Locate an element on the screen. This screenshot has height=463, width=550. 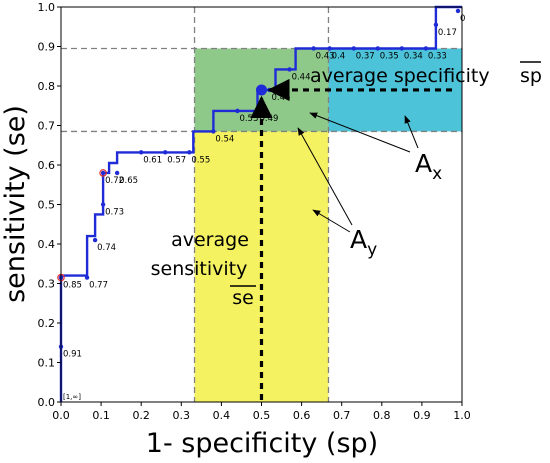
x-tick-label-3: 0.3 is located at coordinates (182, 415).